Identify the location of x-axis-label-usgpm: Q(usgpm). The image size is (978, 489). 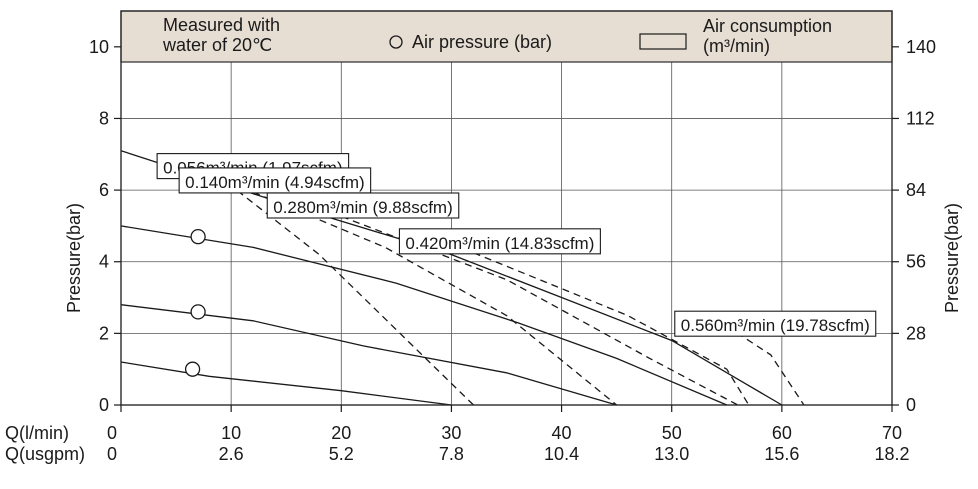
(45, 454).